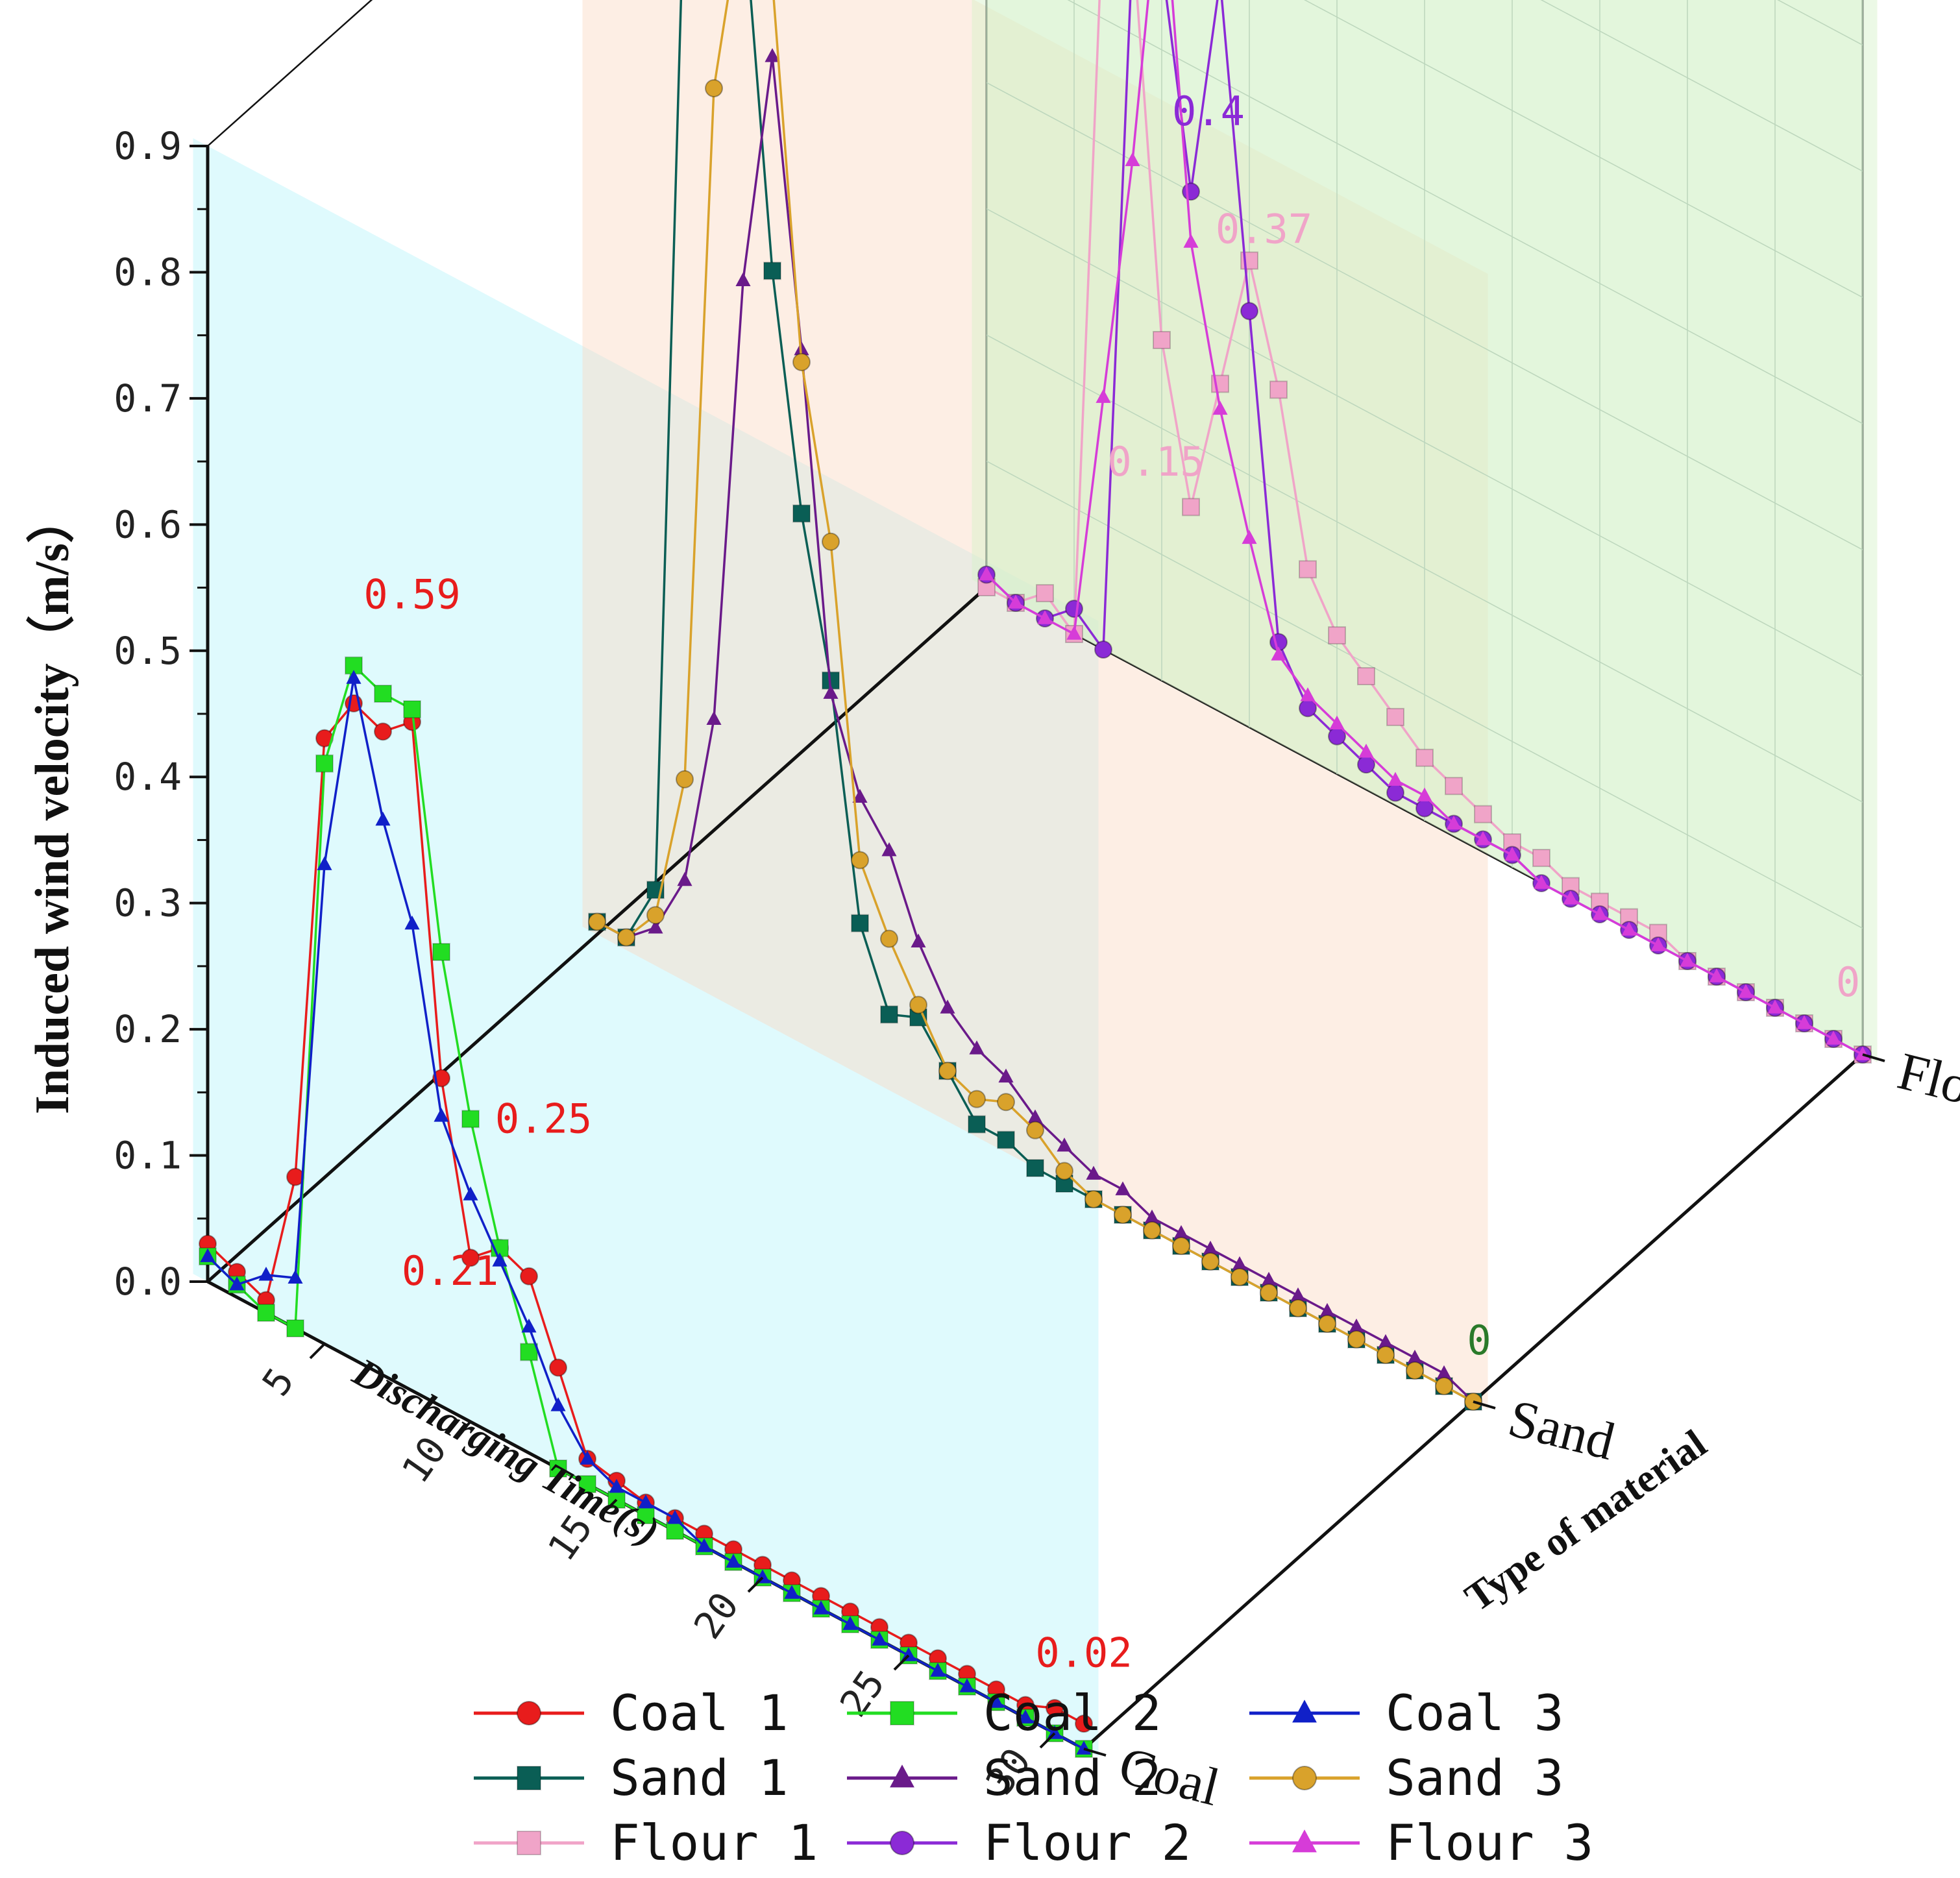 The height and width of the screenshot is (1878, 1960). Describe the element at coordinates (1155, 461) in the screenshot. I see `data-label: 0.15` at that location.